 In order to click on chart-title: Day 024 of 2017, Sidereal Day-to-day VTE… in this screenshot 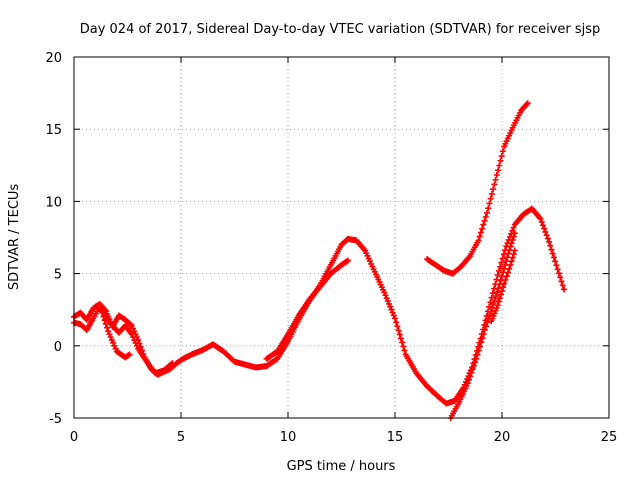, I will do `click(340, 29)`.